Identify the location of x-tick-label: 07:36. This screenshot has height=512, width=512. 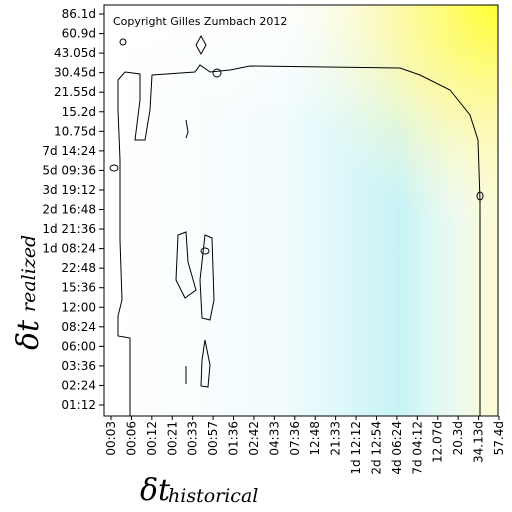
(295, 438).